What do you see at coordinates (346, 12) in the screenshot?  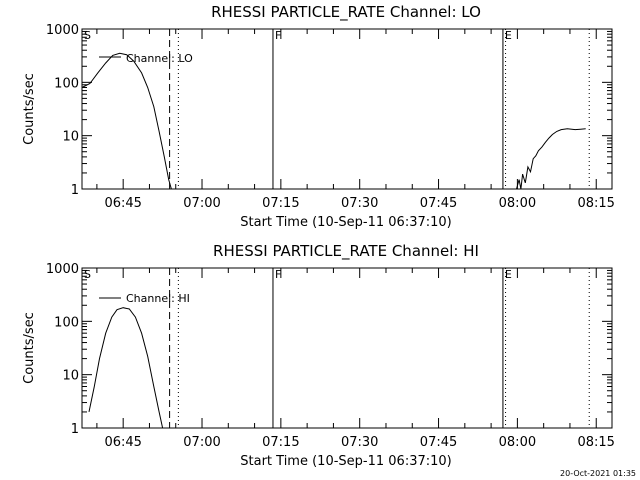 I see `chart-title: RHESSI PARTICLE_RATE Channel: LO` at bounding box center [346, 12].